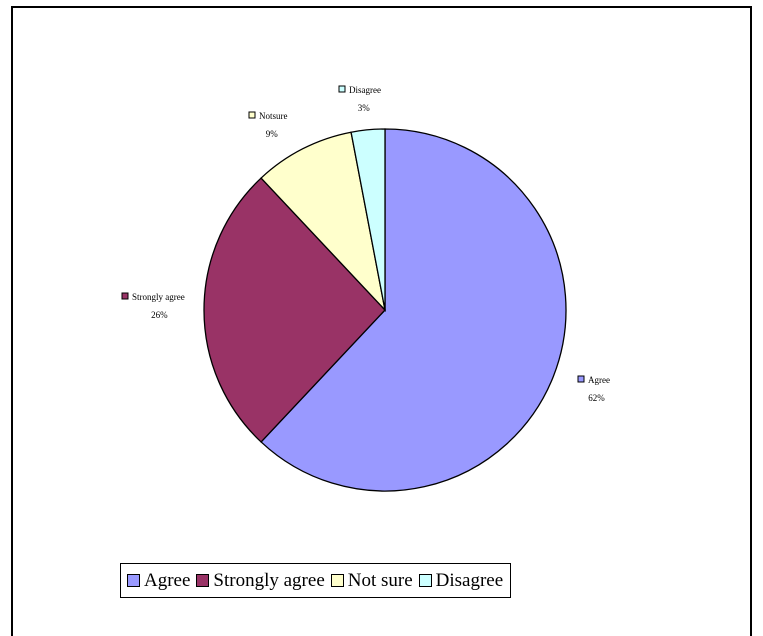 The width and height of the screenshot is (763, 636). I want to click on data-label-name-agree: Agree, so click(599, 380).